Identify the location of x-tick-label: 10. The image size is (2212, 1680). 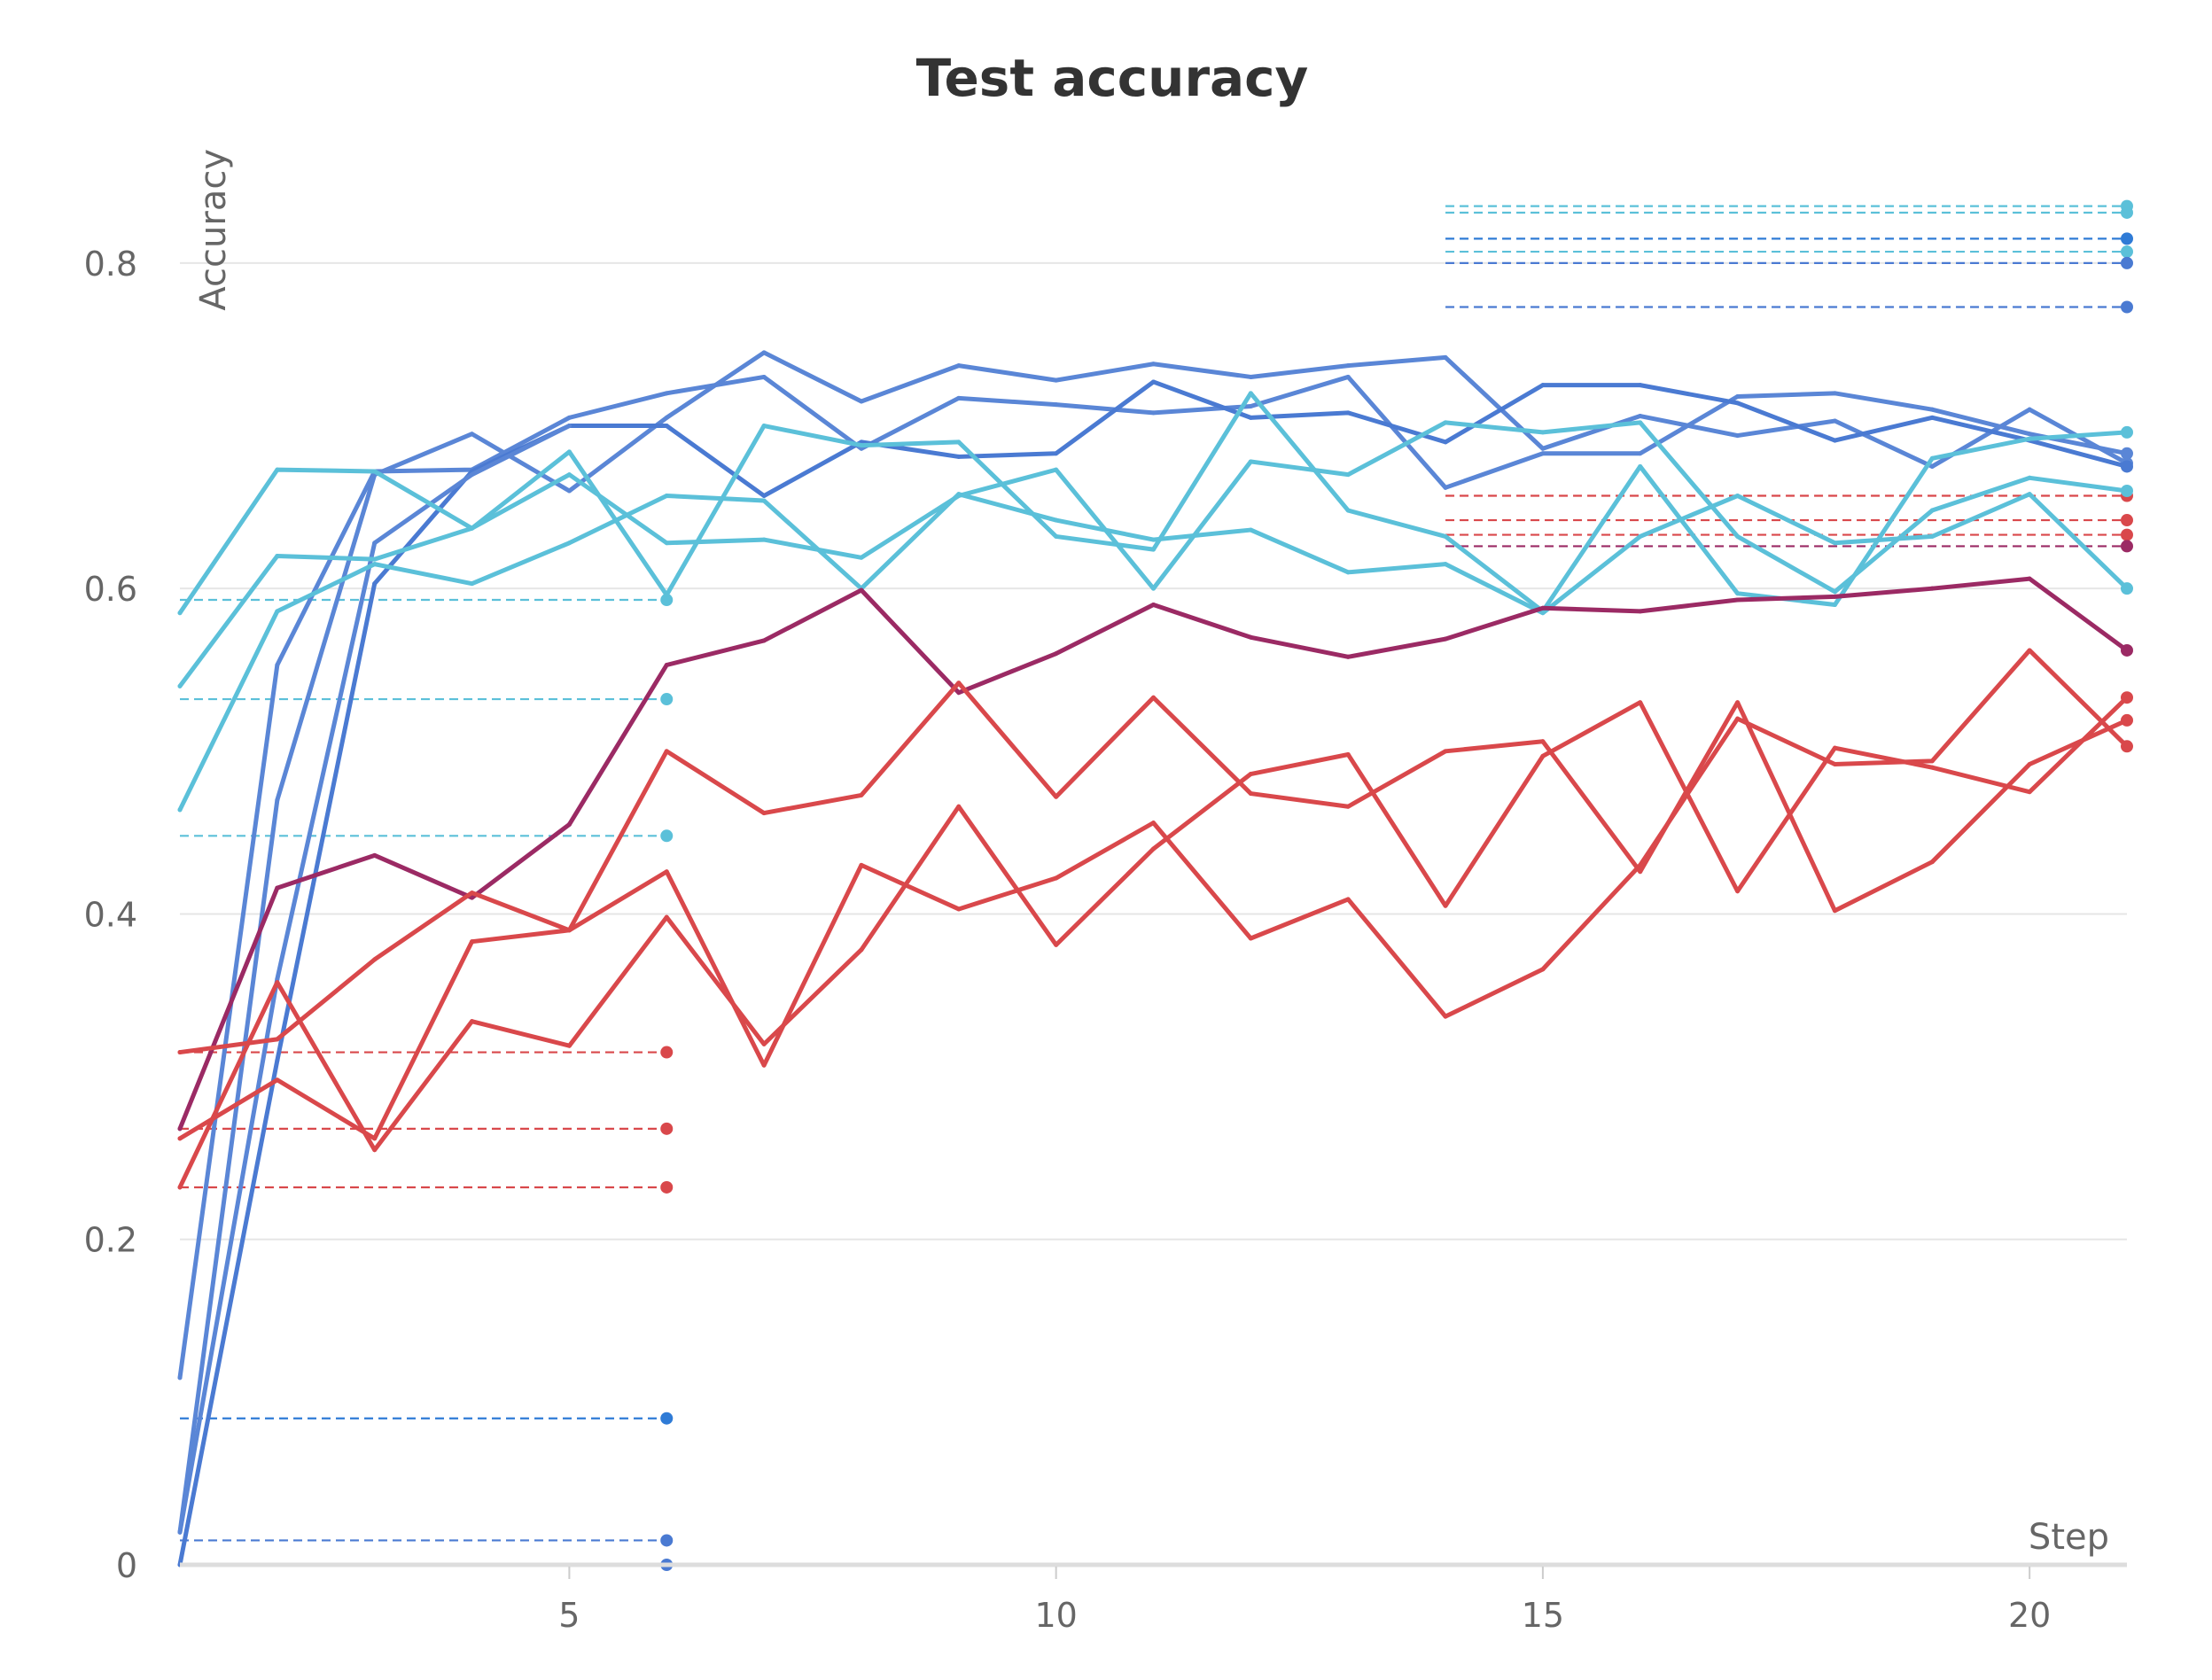
(1055, 1615).